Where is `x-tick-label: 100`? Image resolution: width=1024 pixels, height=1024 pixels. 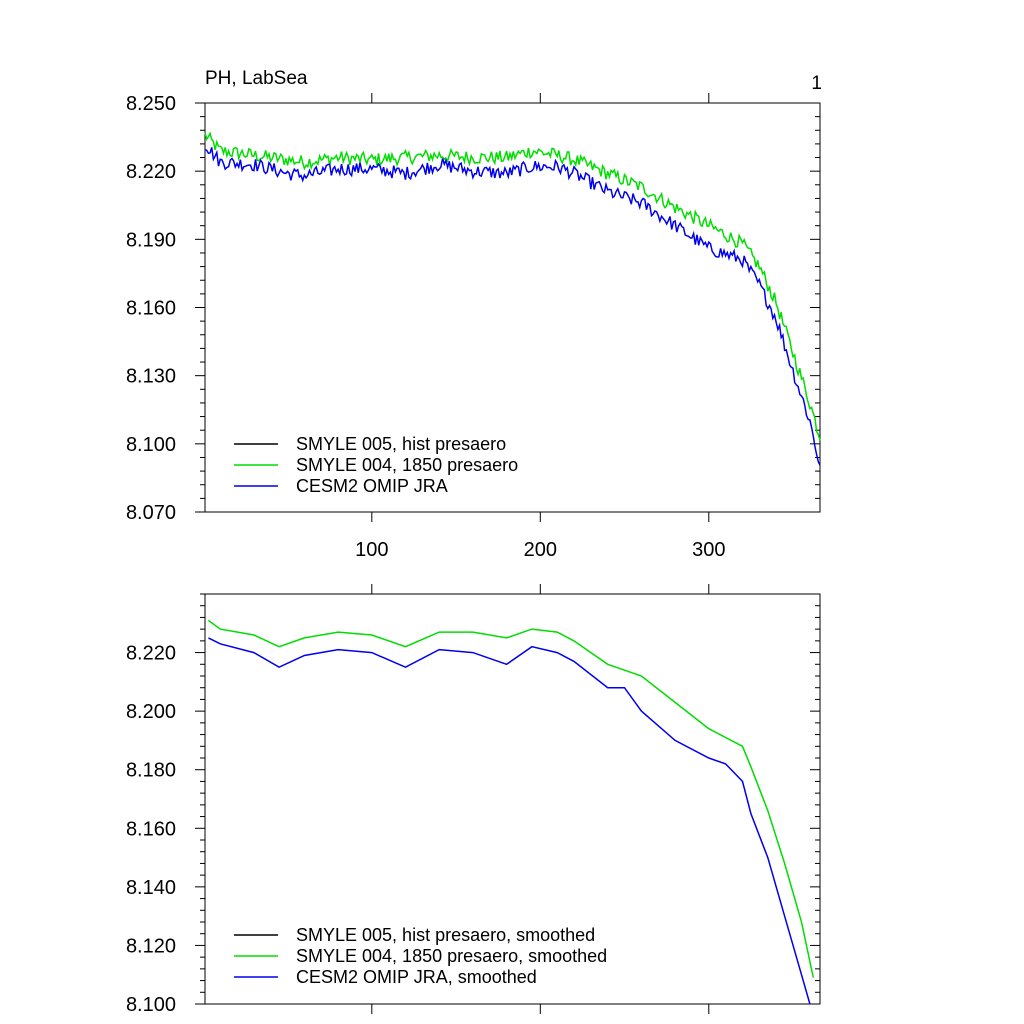 x-tick-label: 100 is located at coordinates (371, 550).